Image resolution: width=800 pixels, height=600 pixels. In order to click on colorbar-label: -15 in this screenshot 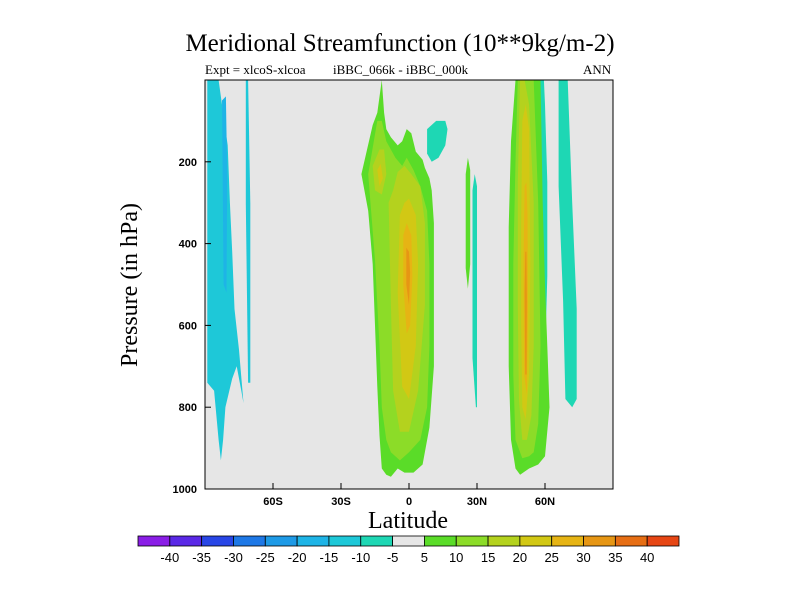, I will do `click(329, 557)`.